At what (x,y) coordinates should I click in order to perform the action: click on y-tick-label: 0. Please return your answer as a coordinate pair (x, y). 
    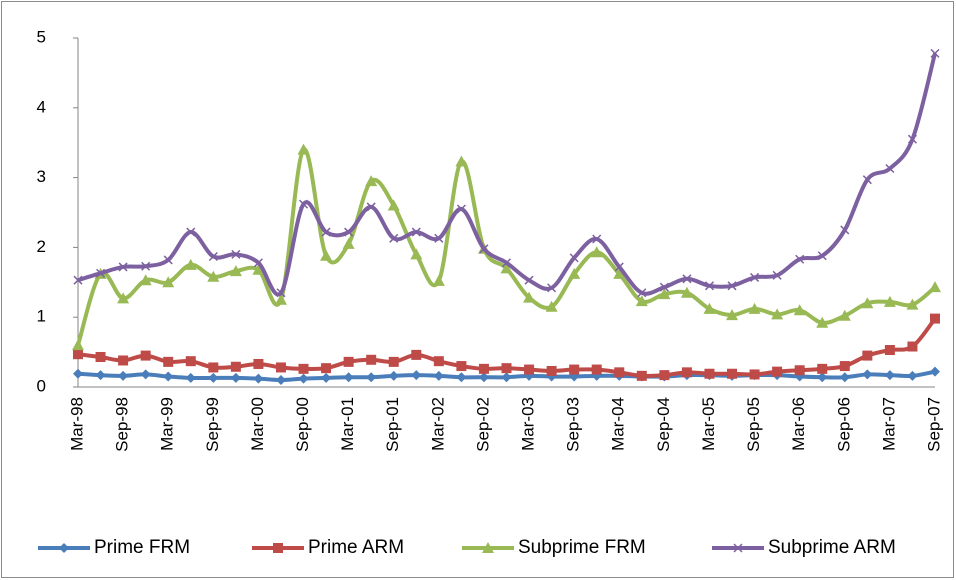
    Looking at the image, I should click on (41, 385).